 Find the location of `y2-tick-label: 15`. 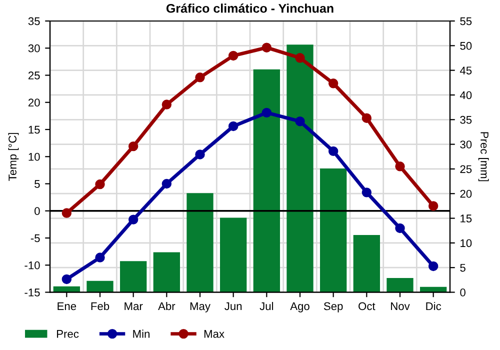

y2-tick-label: 15 is located at coordinates (466, 218).